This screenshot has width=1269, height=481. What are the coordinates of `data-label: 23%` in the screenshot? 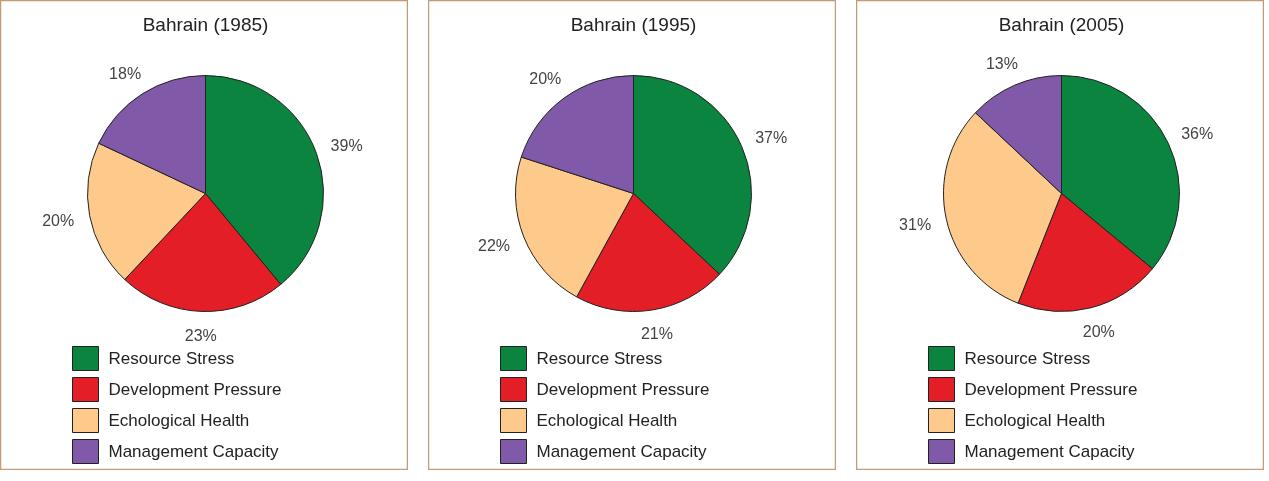 It's located at (200, 335).